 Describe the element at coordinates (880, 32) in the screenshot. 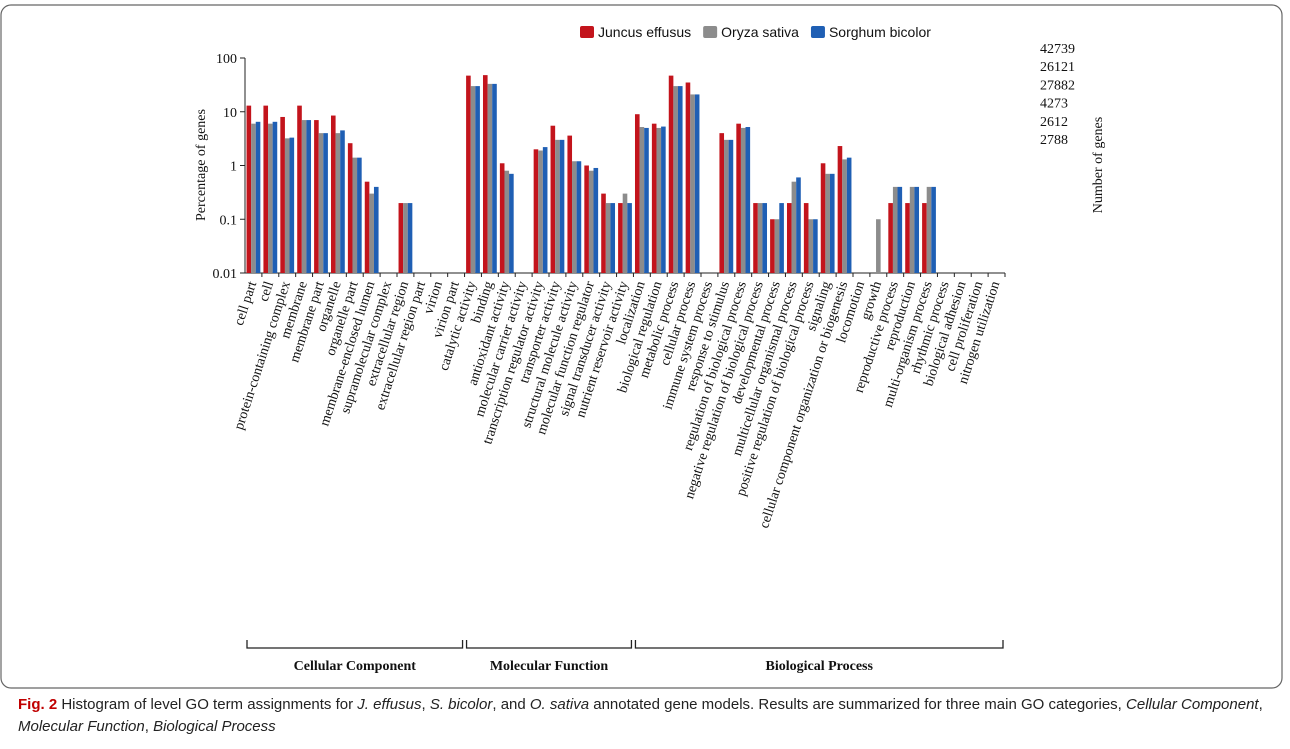

I see `legend-label: Sorghum bicolor` at that location.